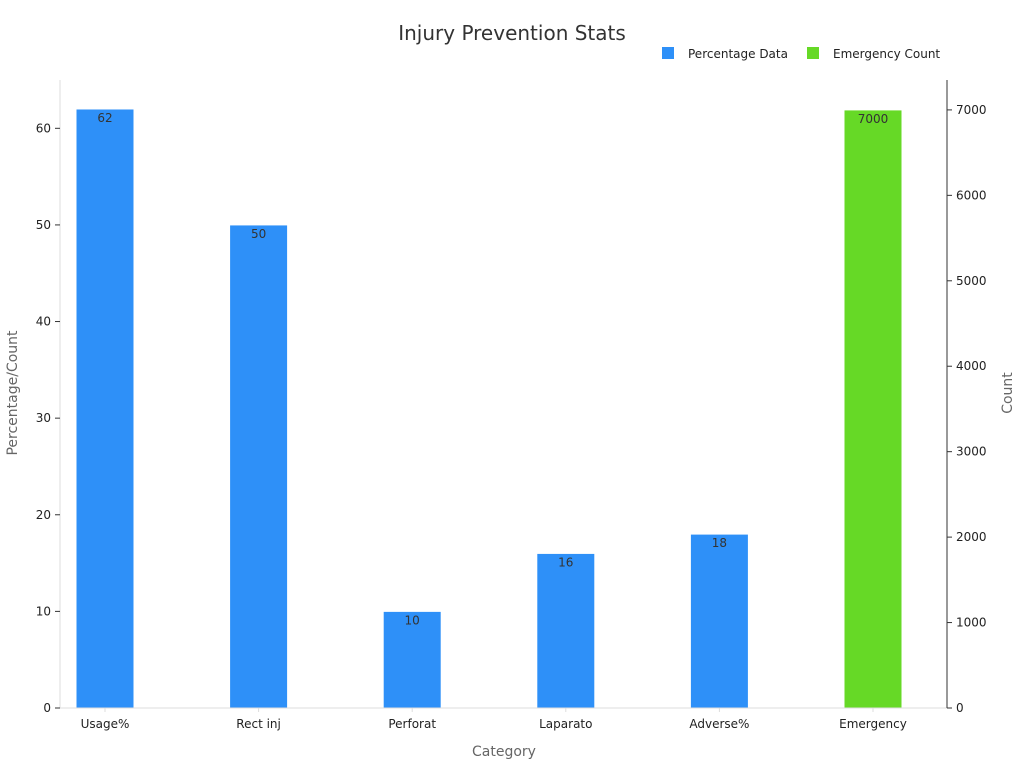 This screenshot has height=768, width=1024. I want to click on legend: Percentage Data Emergency Count, so click(801, 54).